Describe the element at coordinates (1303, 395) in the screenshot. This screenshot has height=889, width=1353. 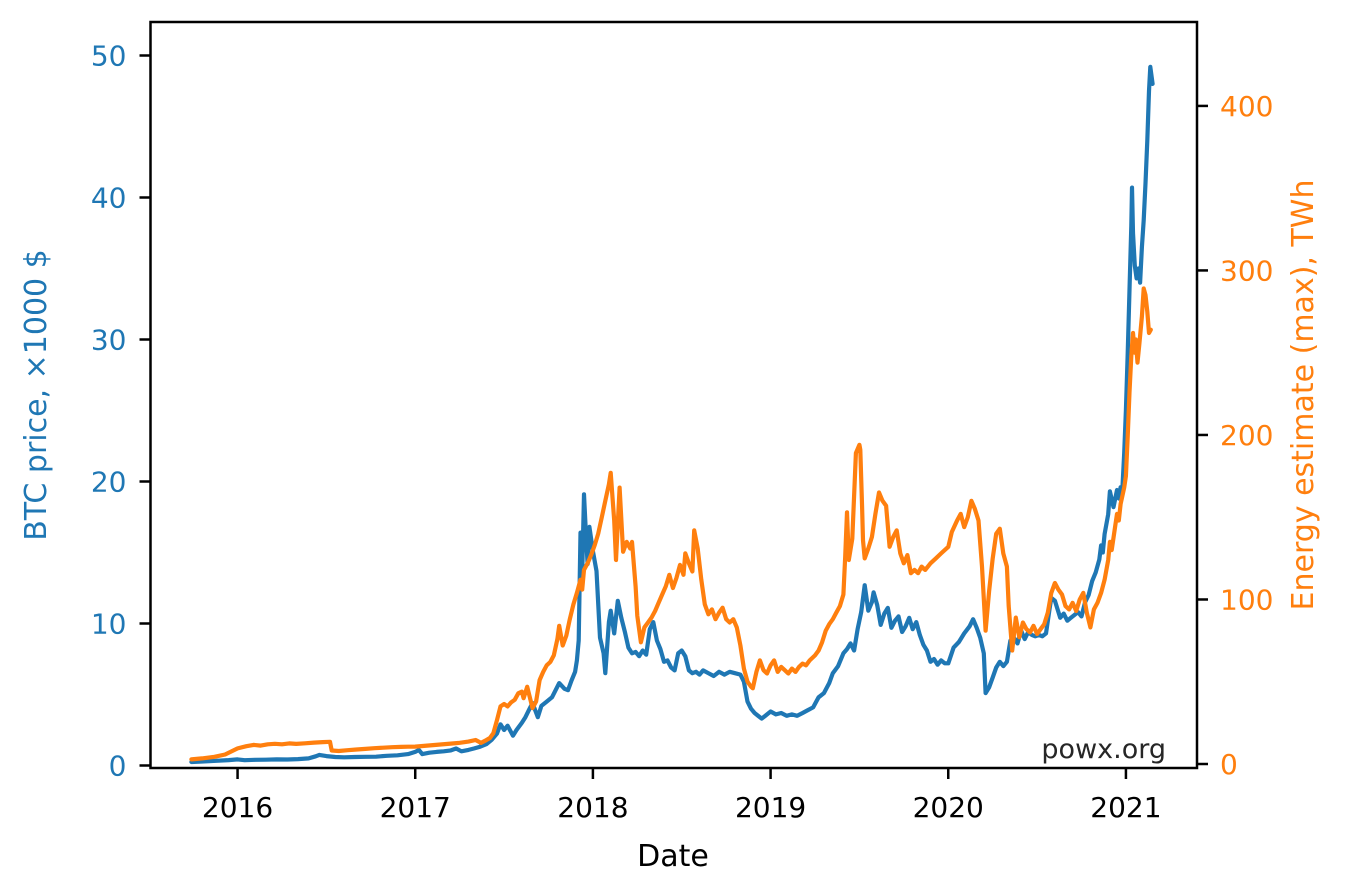
I see `right-axis-title: Energy estimate (max), TWh` at that location.